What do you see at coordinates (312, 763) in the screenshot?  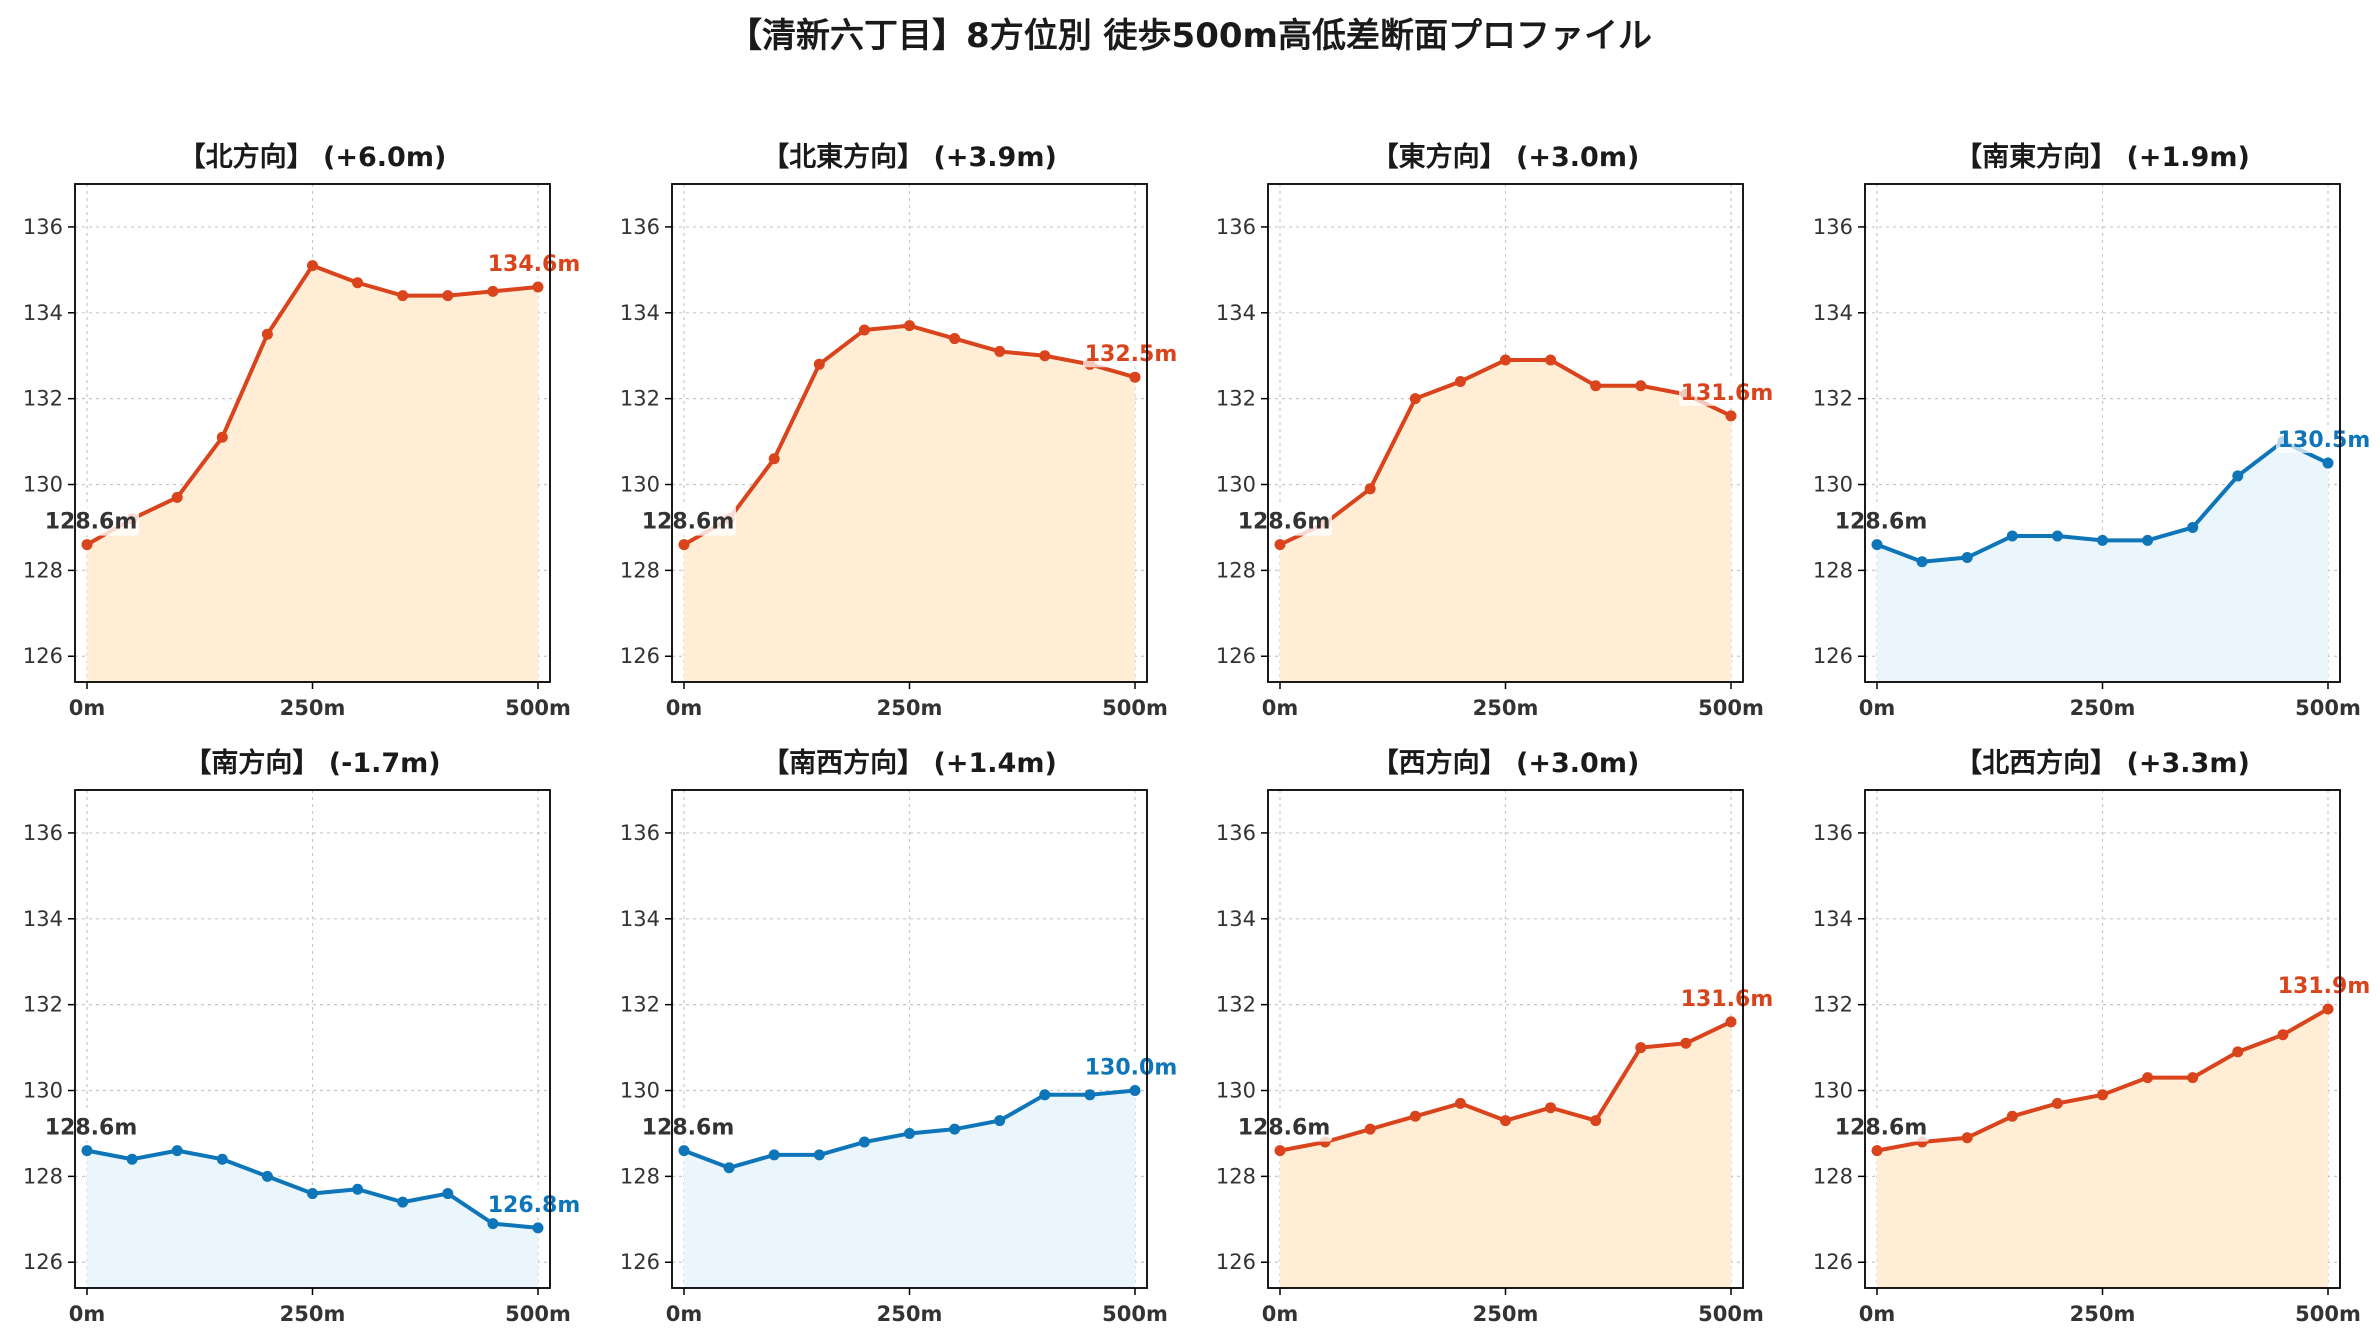 I see `panel-title: 【南方向】 (-1.7m)` at bounding box center [312, 763].